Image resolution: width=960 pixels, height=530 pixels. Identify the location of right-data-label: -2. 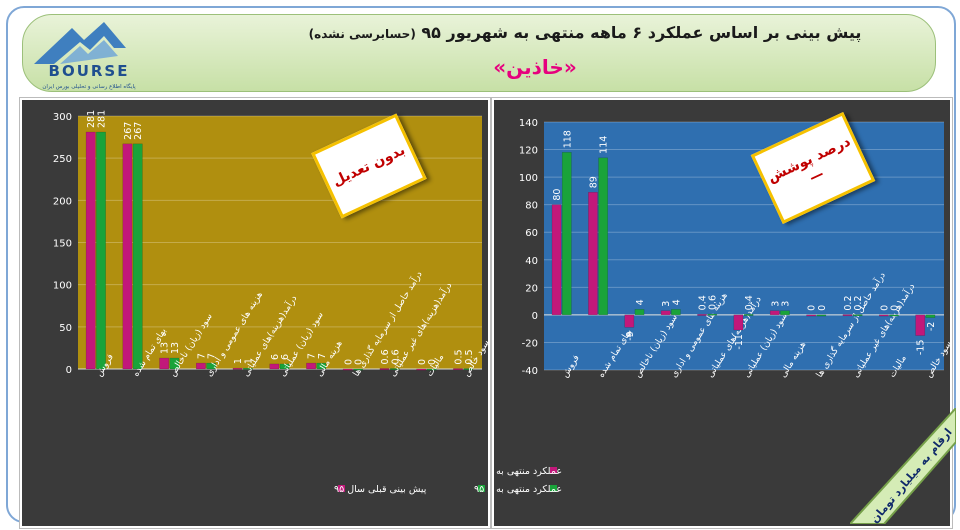
(931, 326).